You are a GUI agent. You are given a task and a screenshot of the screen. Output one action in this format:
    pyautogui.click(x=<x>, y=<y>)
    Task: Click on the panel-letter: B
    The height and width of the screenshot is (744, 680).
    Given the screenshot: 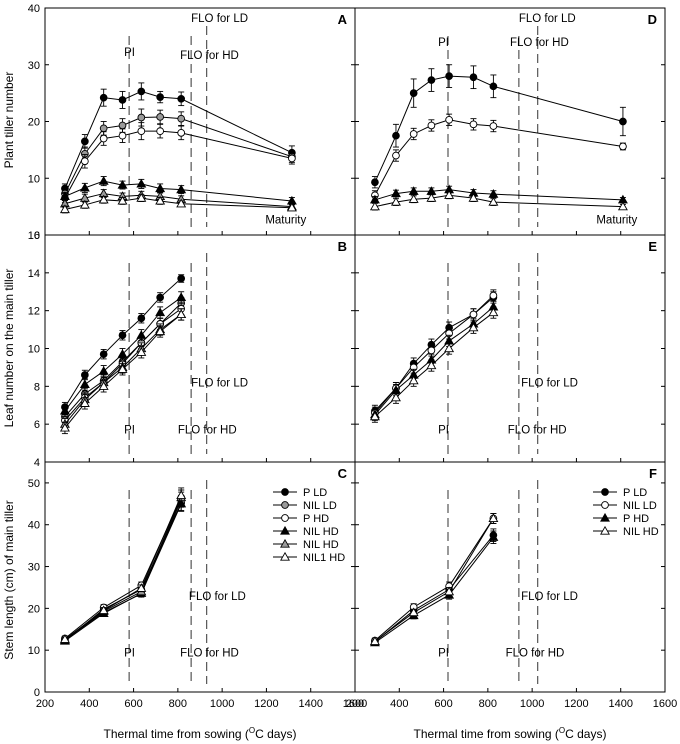 What is the action you would take?
    pyautogui.click(x=342, y=246)
    